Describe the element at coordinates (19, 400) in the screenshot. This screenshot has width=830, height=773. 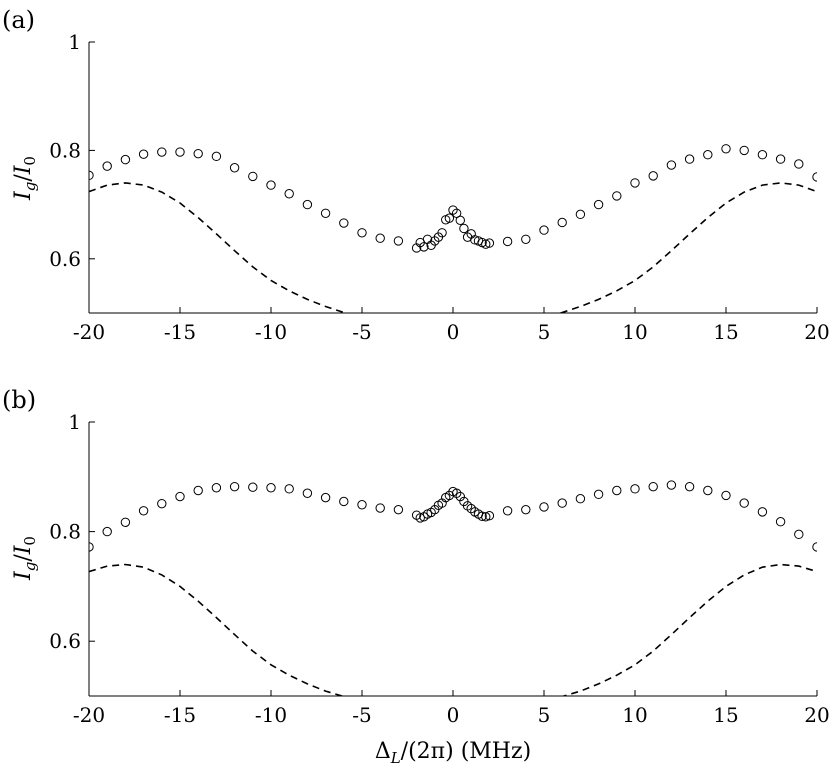
I see `panel-label: (b)` at that location.